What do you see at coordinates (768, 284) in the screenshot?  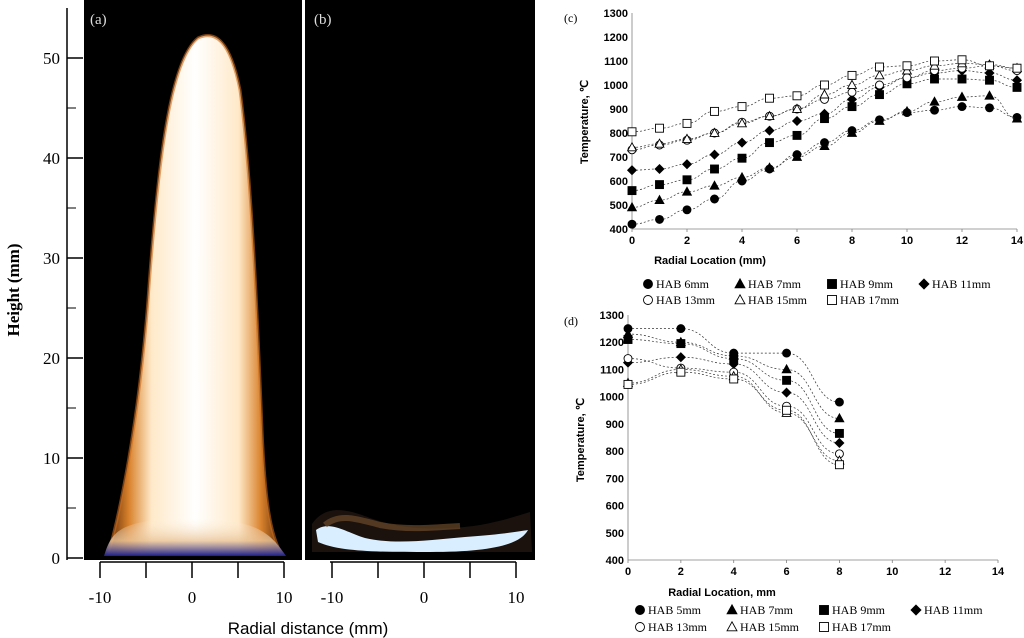 I see `c-legend-item: HAB 7mm` at bounding box center [768, 284].